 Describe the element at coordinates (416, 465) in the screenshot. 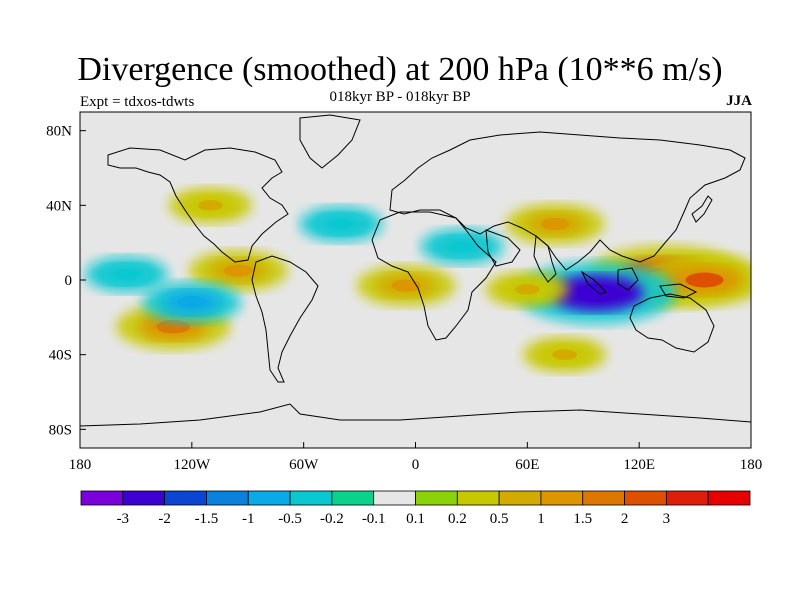

I see `x-tick-label: 0` at that location.